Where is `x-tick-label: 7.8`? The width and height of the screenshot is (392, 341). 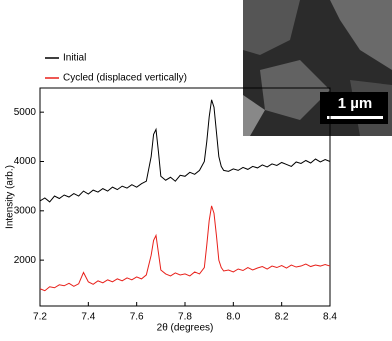
x-tick-label: 7.8 is located at coordinates (185, 317).